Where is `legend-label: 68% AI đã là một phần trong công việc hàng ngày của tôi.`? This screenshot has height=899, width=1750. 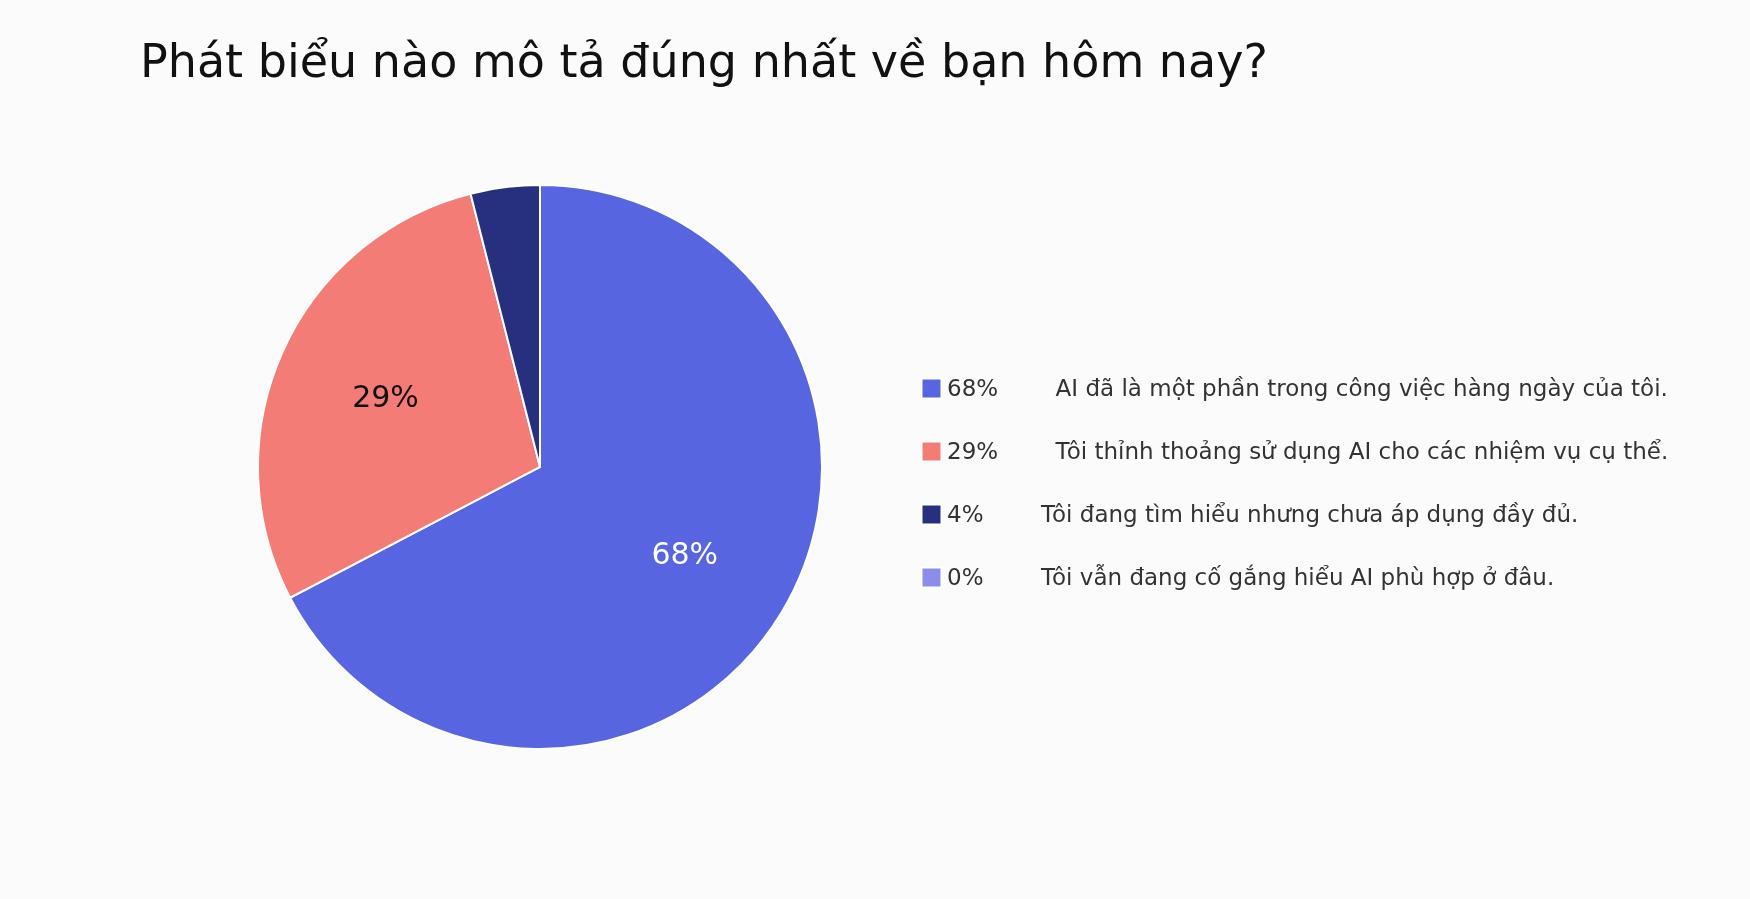 legend-label: 68% AI đã là một phần trong công việc hàng ngày của tôi. is located at coordinates (1307, 387).